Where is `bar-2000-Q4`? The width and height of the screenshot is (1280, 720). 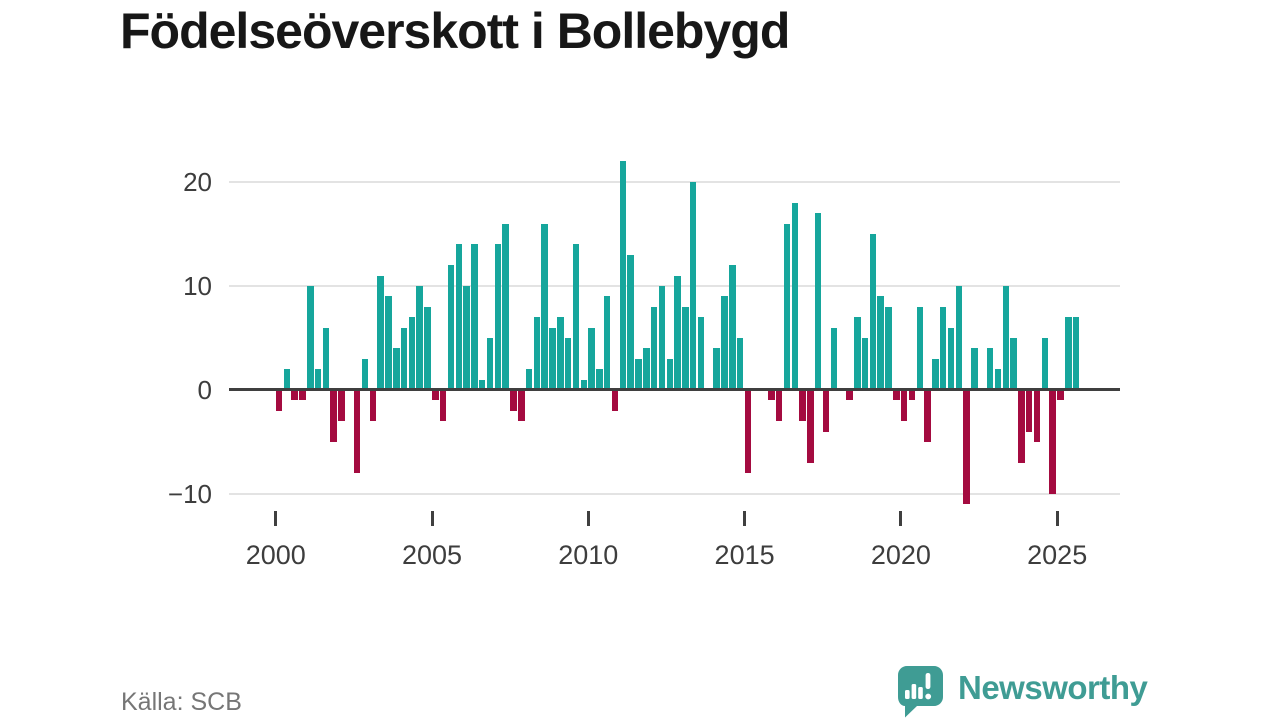
bar-2000-Q4 is located at coordinates (302, 395).